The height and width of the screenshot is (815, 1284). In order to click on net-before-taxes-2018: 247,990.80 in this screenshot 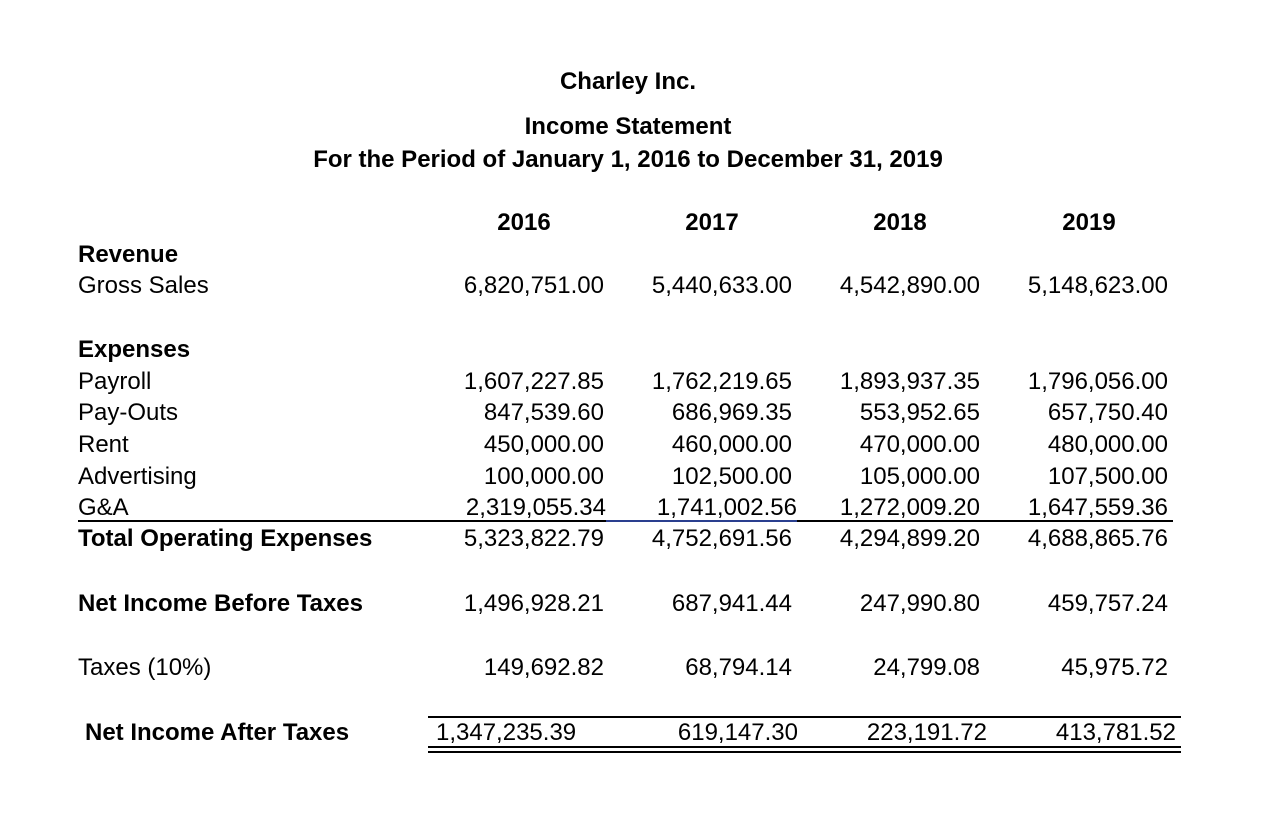, I will do `click(919, 603)`.